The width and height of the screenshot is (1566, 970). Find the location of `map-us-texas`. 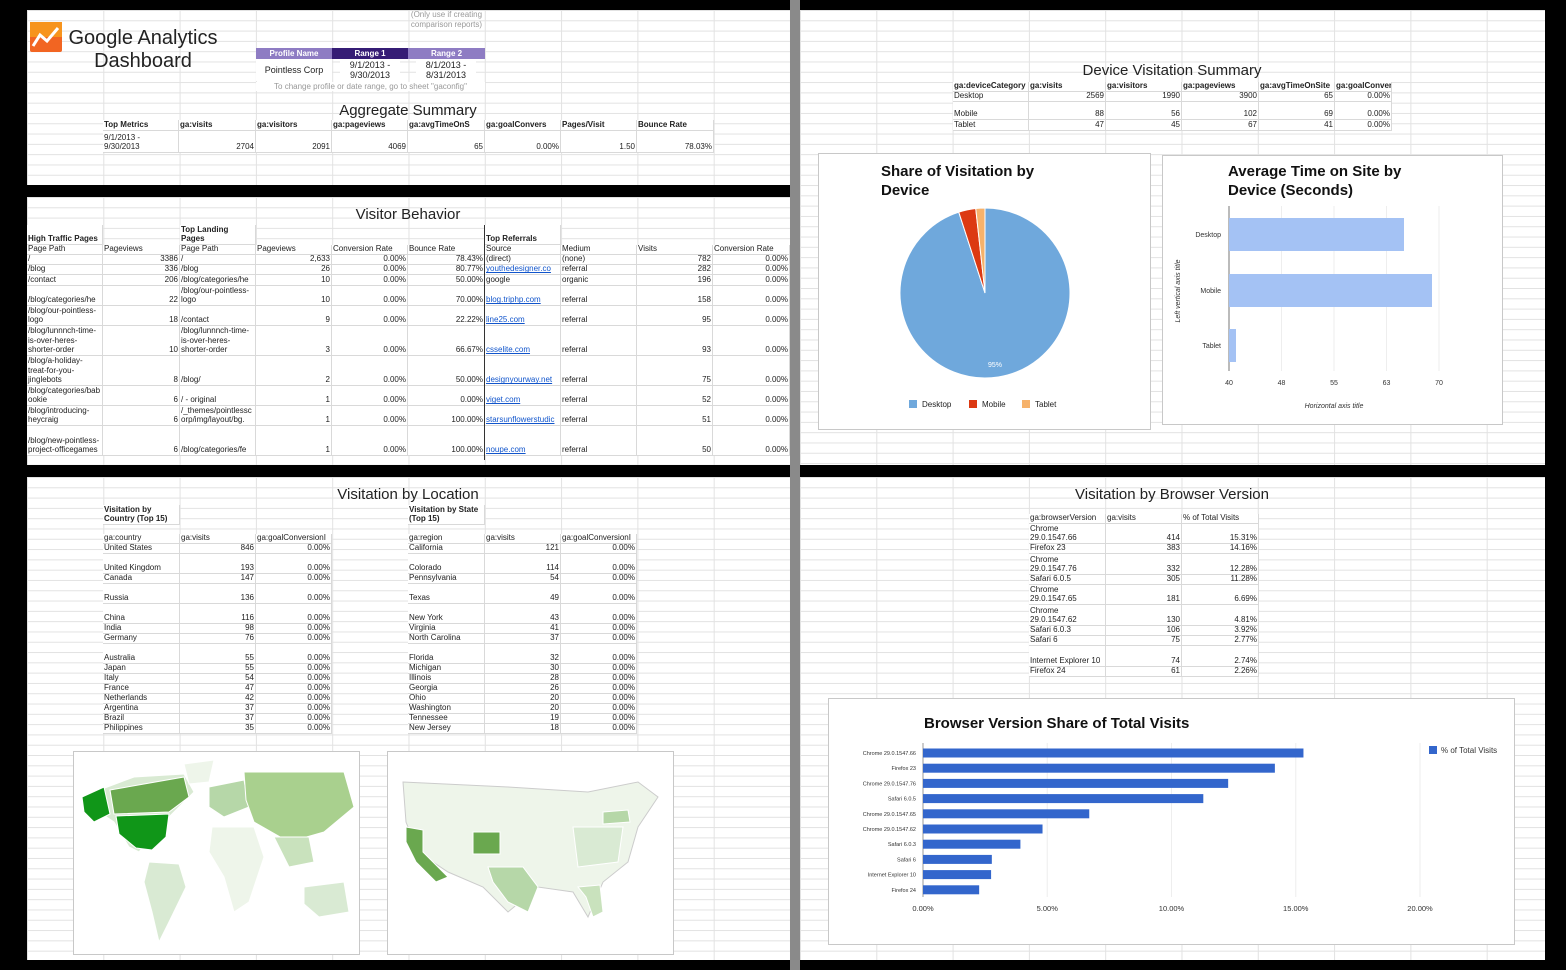

map-us-texas is located at coordinates (513, 889).